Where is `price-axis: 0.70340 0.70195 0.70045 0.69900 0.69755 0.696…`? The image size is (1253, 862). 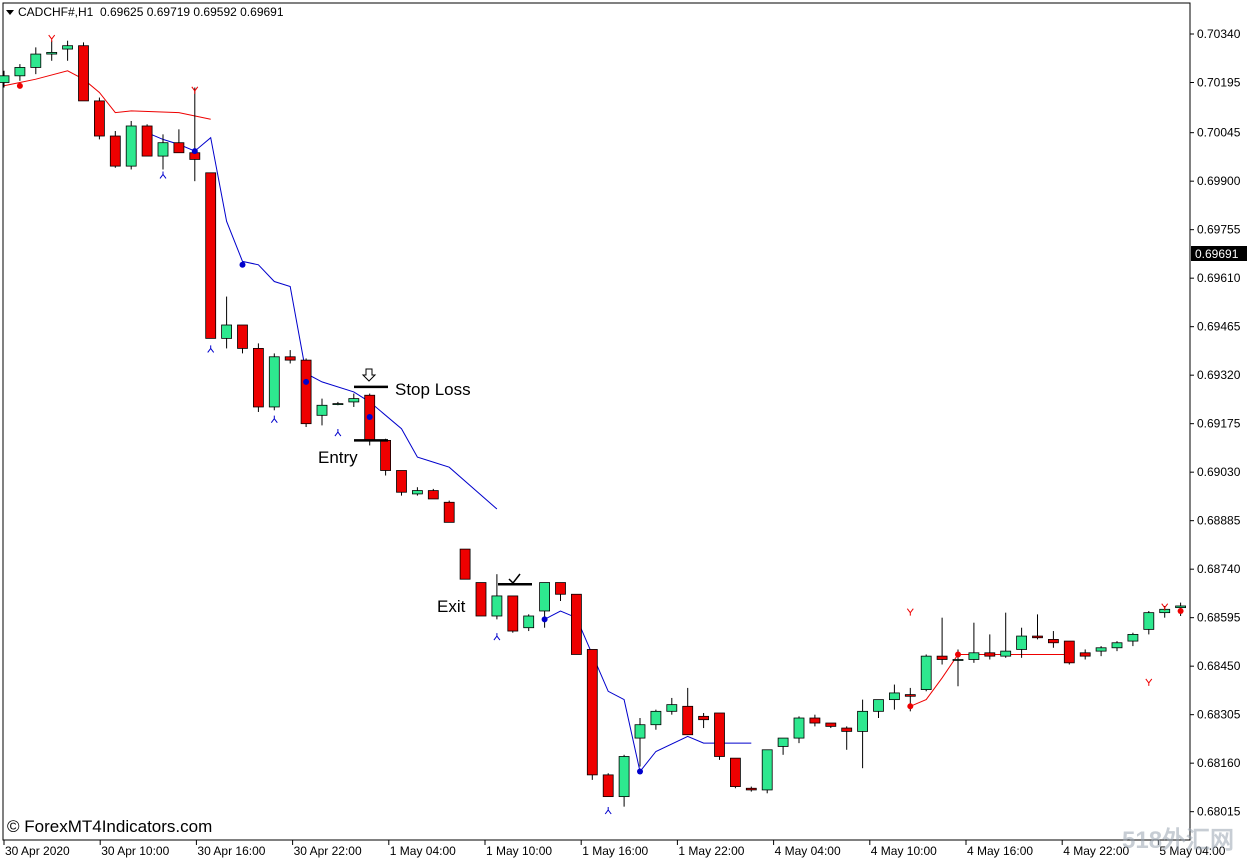
price-axis: 0.70340 0.70195 0.70045 0.69900 0.69755 0.696… is located at coordinates (1215, 423).